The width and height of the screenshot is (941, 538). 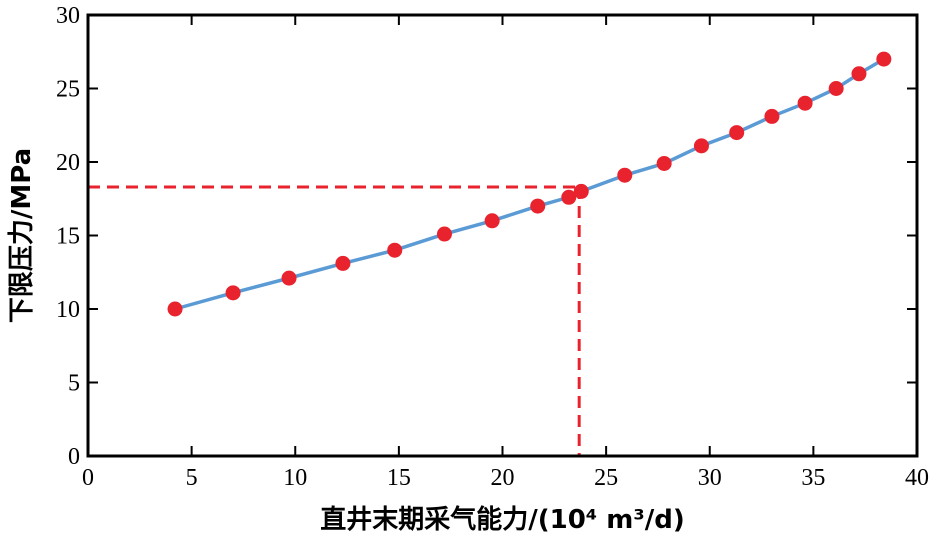 What do you see at coordinates (710, 478) in the screenshot?
I see `x-tick-label: 30` at bounding box center [710, 478].